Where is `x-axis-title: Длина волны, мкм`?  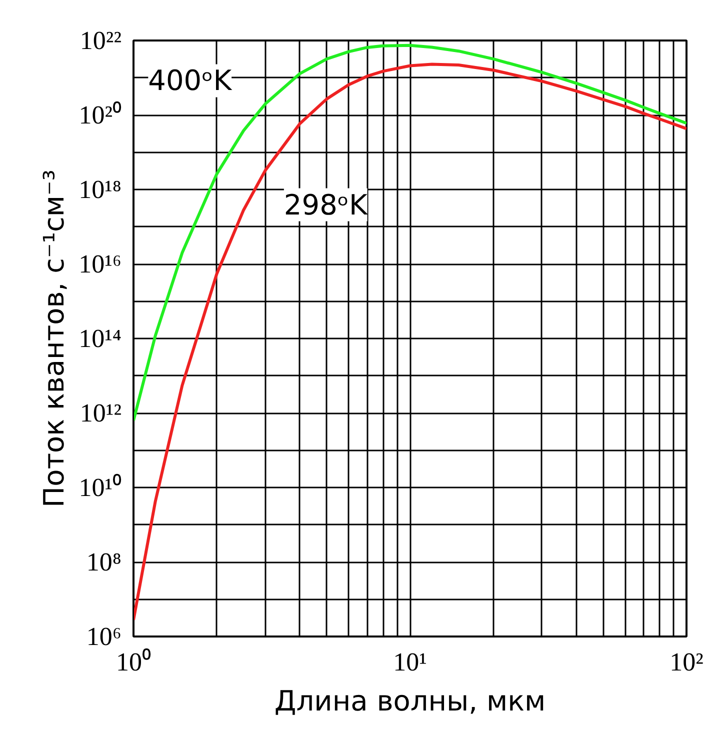 x-axis-title: Длина волны, мкм is located at coordinates (410, 701).